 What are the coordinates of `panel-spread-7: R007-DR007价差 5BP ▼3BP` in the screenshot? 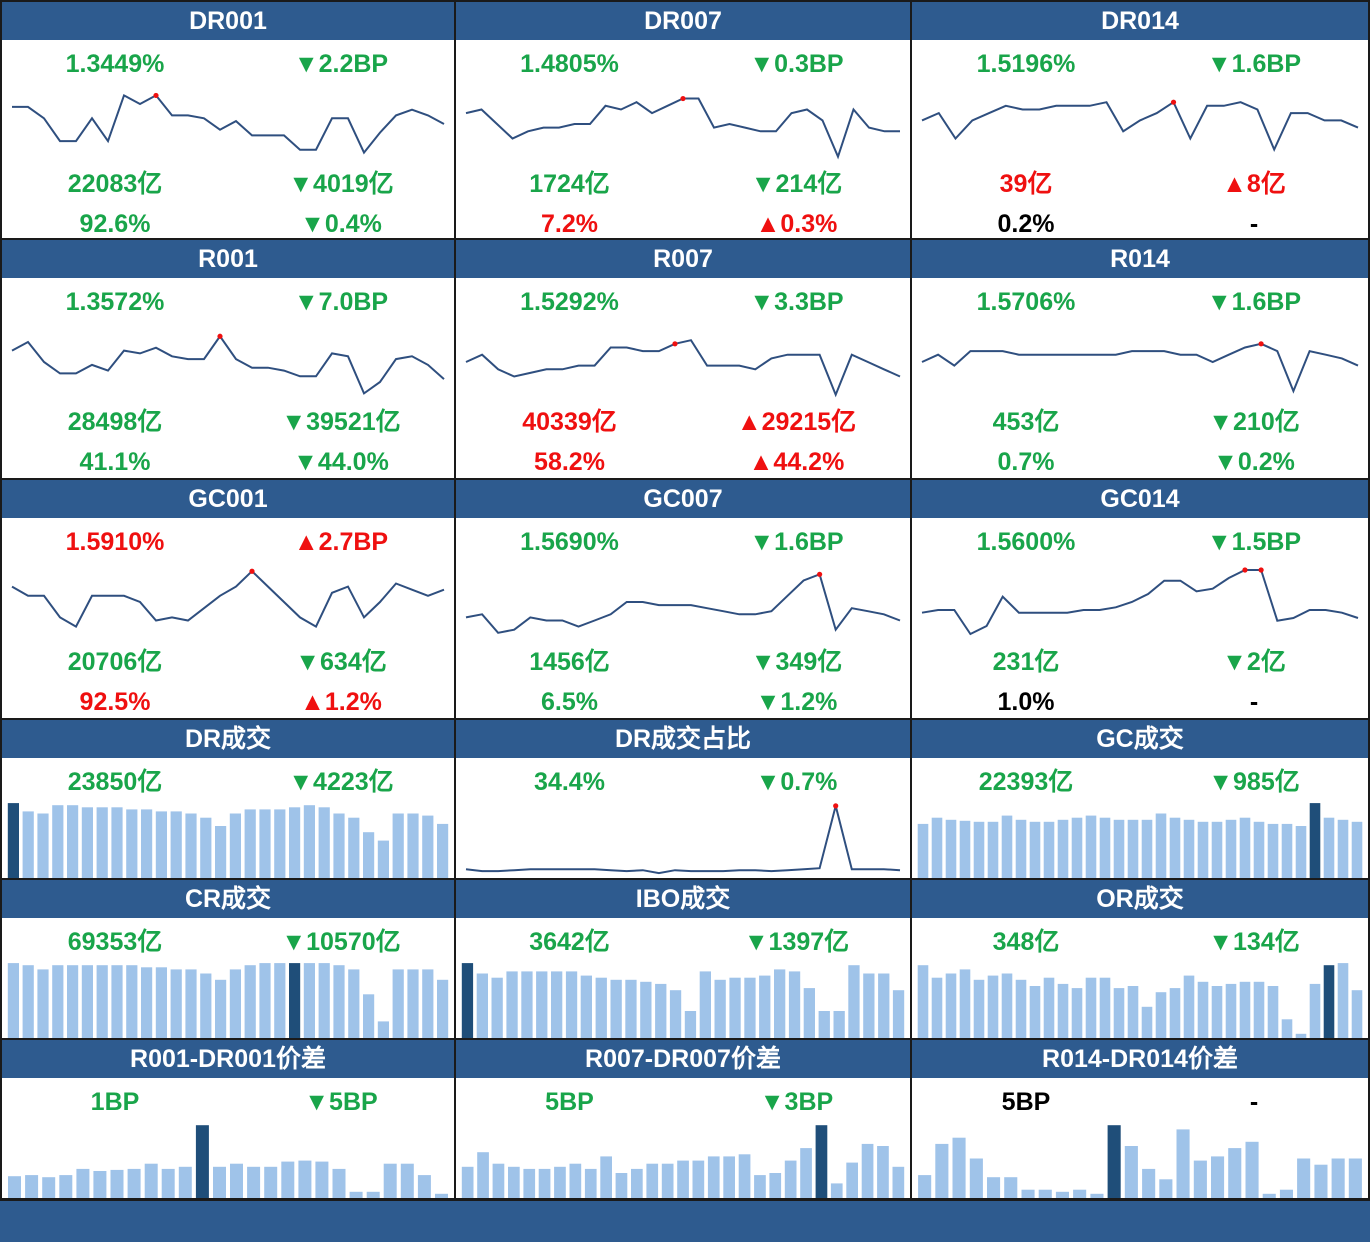 It's located at (684, 1120).